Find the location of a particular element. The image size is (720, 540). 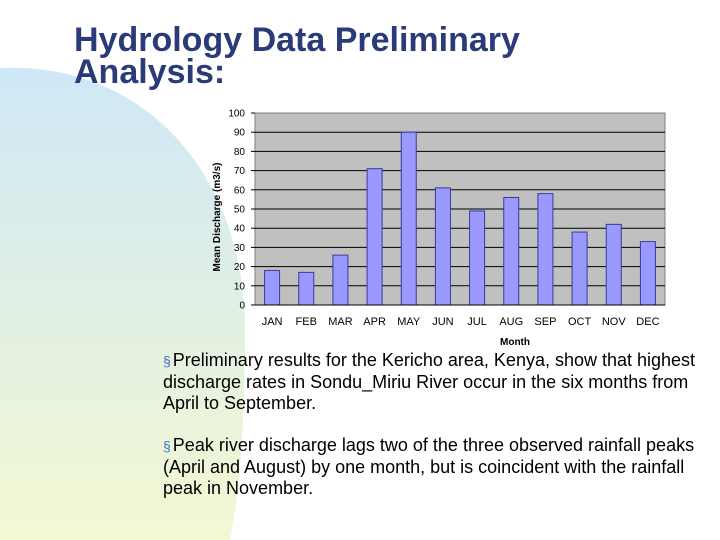

bar-may is located at coordinates (408, 218).